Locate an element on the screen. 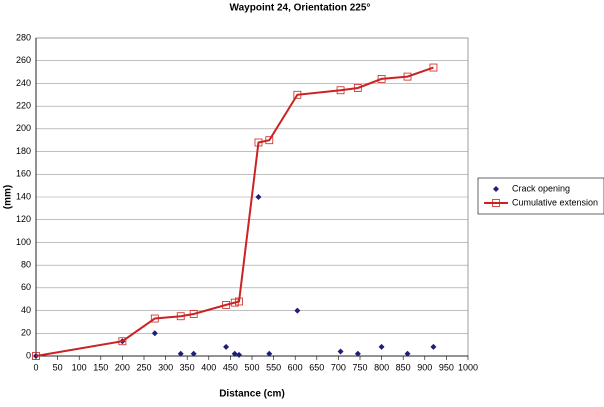 This screenshot has width=604, height=407. x-tick-label: 900 is located at coordinates (424, 367).